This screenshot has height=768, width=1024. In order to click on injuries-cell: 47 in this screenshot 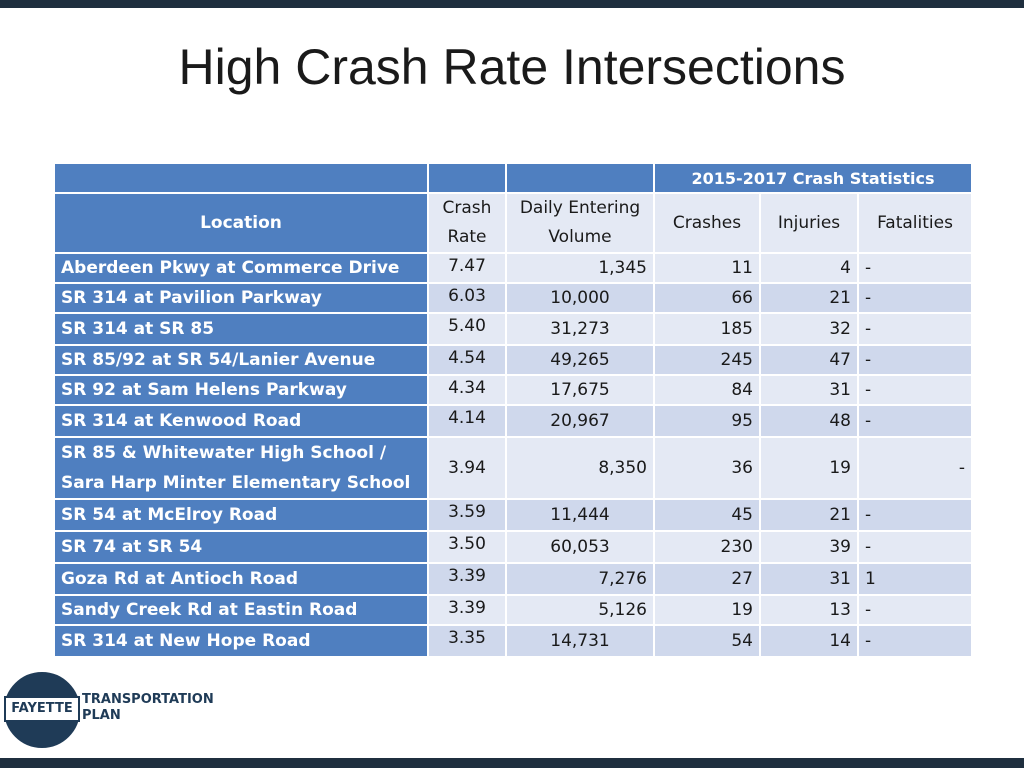, I will do `click(809, 360)`.